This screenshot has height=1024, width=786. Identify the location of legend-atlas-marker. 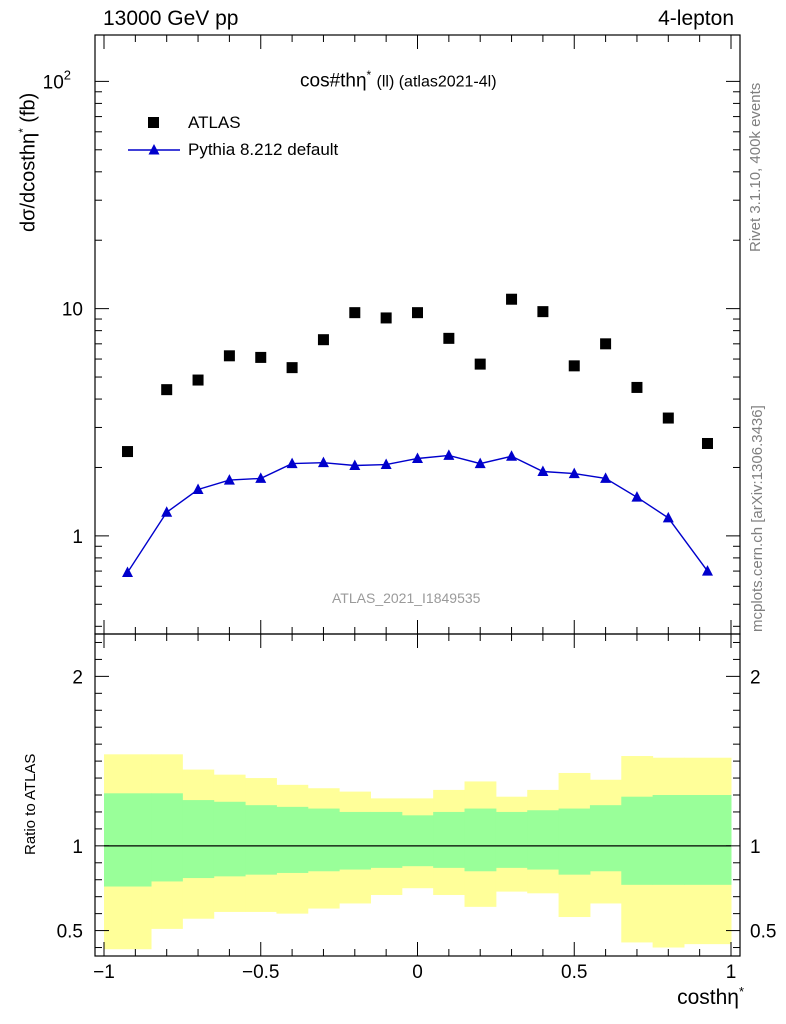
(153, 122).